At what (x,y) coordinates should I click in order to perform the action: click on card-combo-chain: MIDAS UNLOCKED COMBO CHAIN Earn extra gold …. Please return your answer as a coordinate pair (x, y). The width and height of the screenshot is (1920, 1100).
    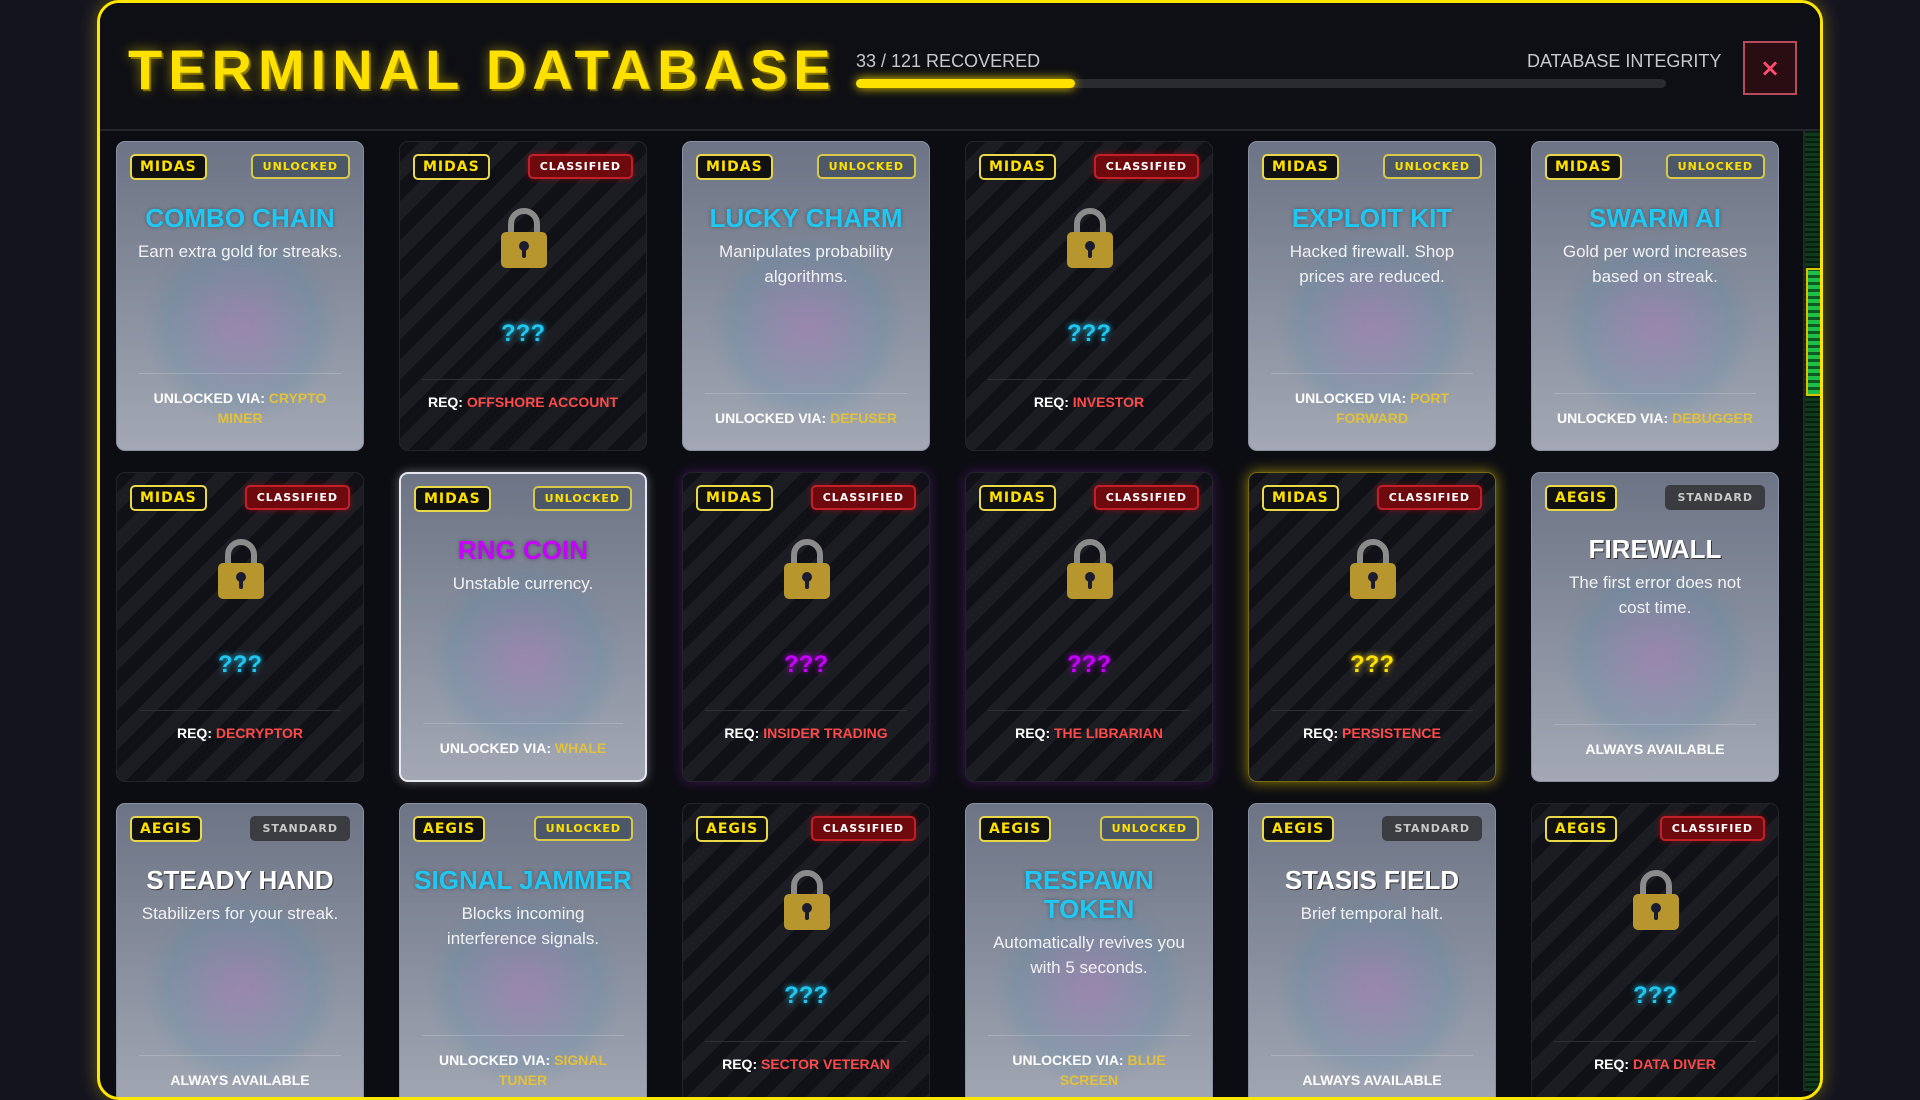
    Looking at the image, I should click on (240, 296).